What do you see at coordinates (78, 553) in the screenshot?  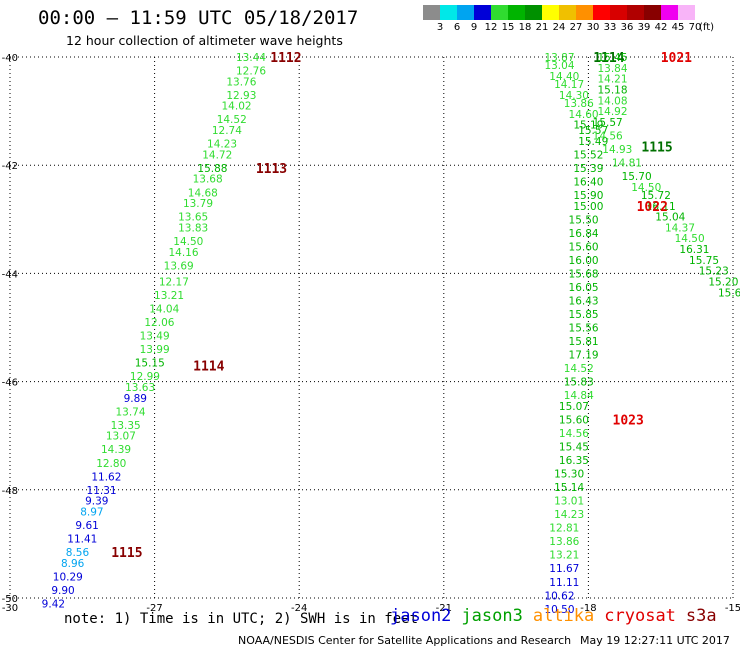 I see `wave-height-label: 8.56` at bounding box center [78, 553].